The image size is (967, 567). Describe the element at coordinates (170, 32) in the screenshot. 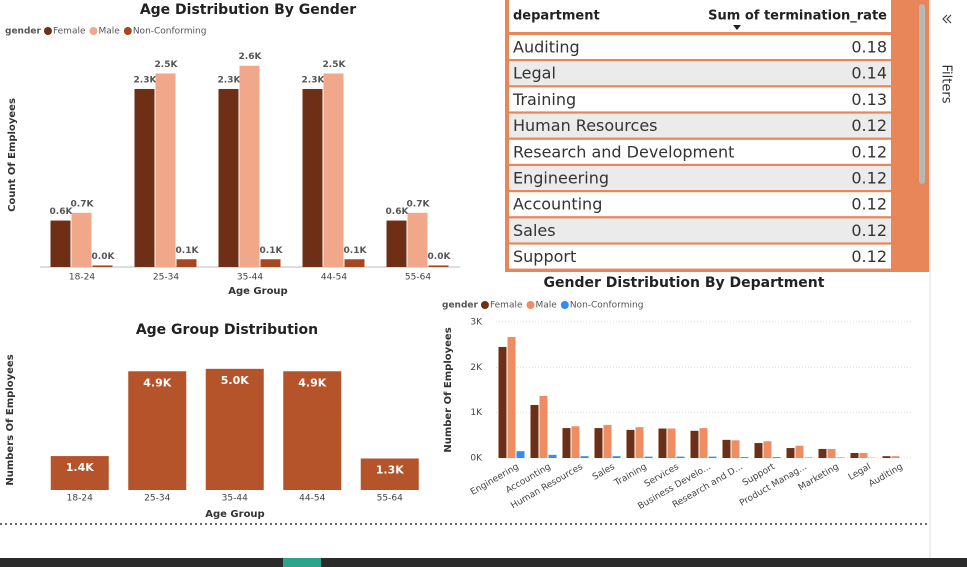

I see `legend-label: Non-Conforming` at that location.